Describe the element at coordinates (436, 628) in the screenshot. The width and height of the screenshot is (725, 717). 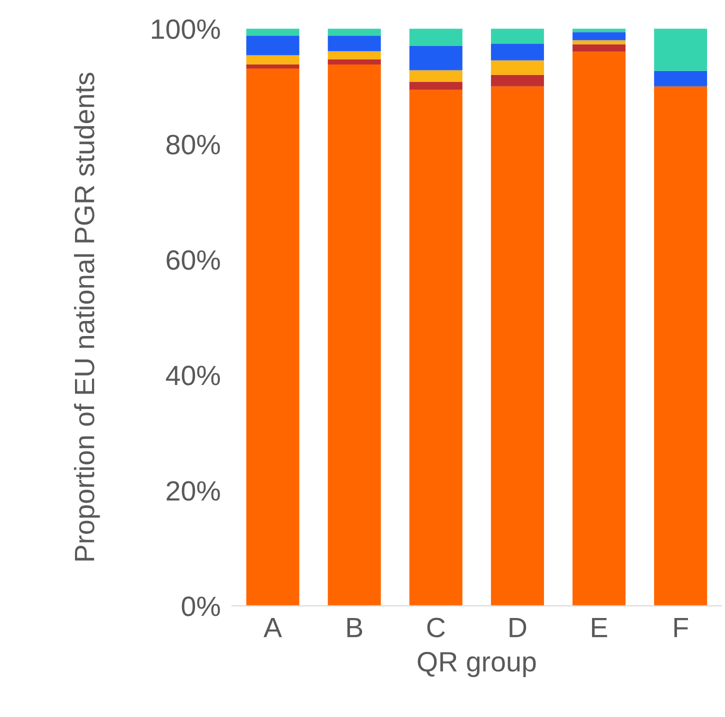
I see `x-tick-label: C` at that location.